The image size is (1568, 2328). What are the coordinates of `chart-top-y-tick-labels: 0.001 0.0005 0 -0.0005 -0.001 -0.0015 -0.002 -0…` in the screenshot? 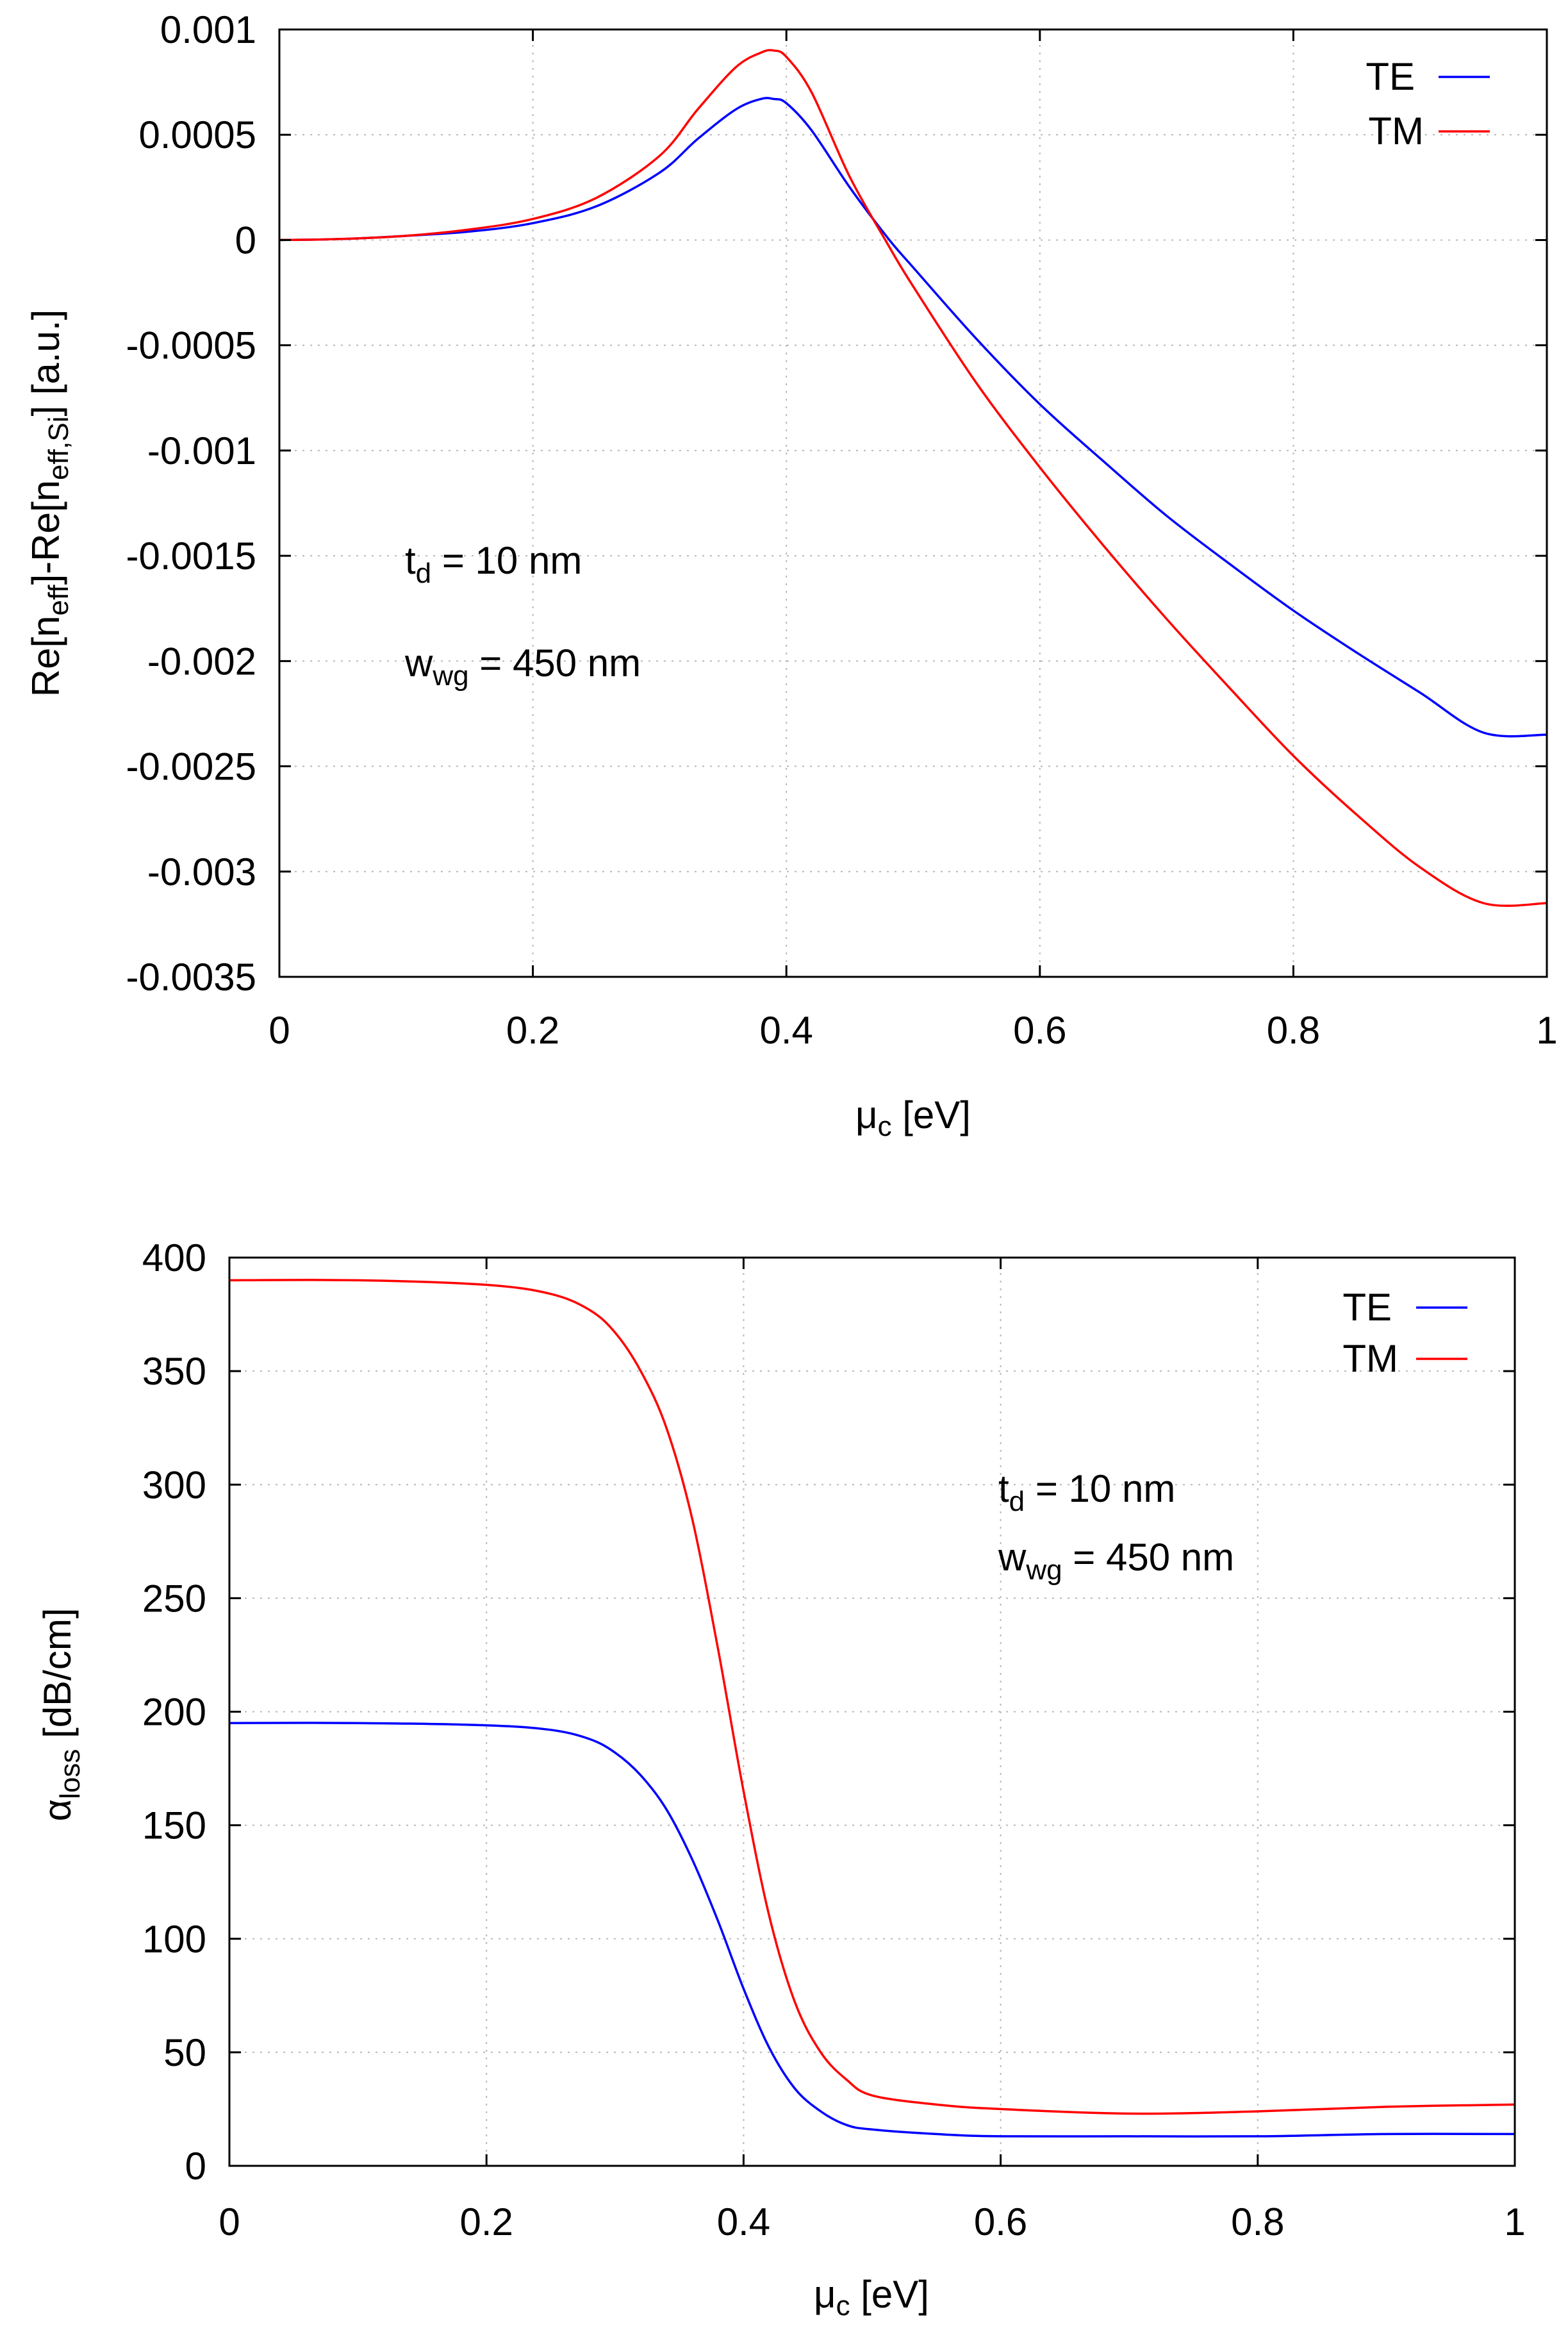 It's located at (191, 503).